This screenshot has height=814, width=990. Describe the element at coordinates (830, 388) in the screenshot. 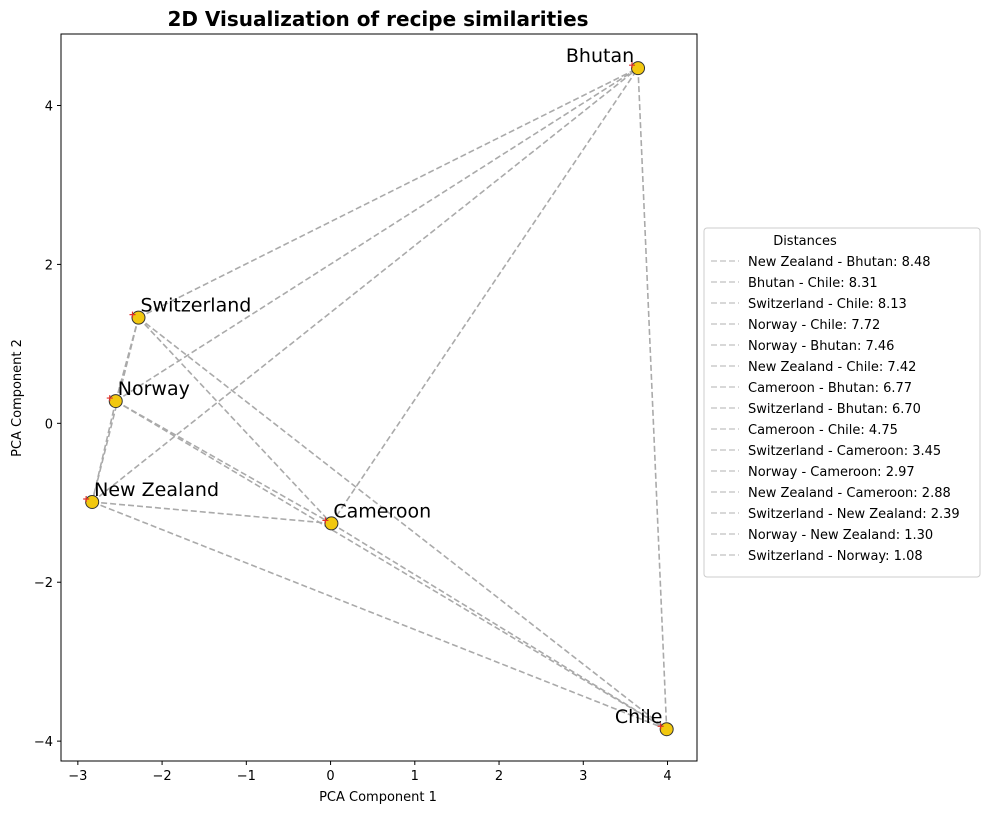

I see `legend-entry: Cameroon - Bhutan: 6.77` at that location.